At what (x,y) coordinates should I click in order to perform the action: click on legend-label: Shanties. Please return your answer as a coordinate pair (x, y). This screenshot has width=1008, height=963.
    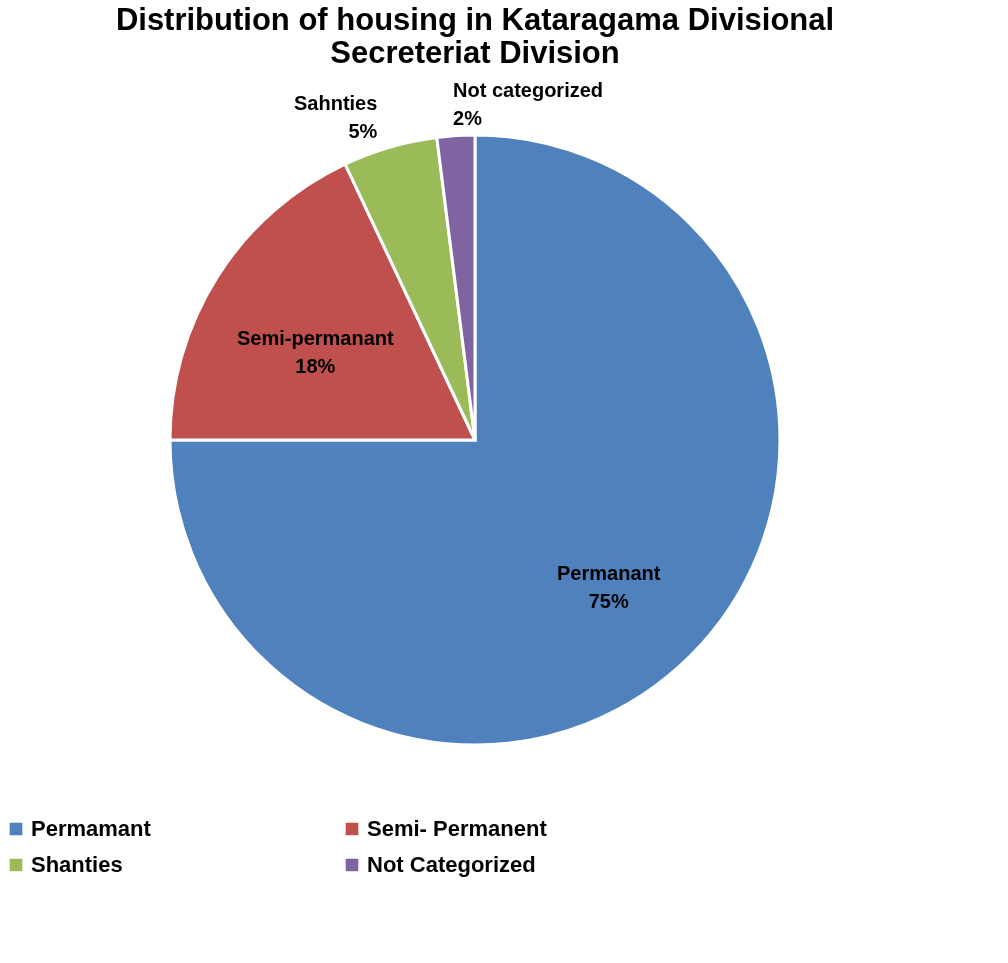
    Looking at the image, I should click on (77, 864).